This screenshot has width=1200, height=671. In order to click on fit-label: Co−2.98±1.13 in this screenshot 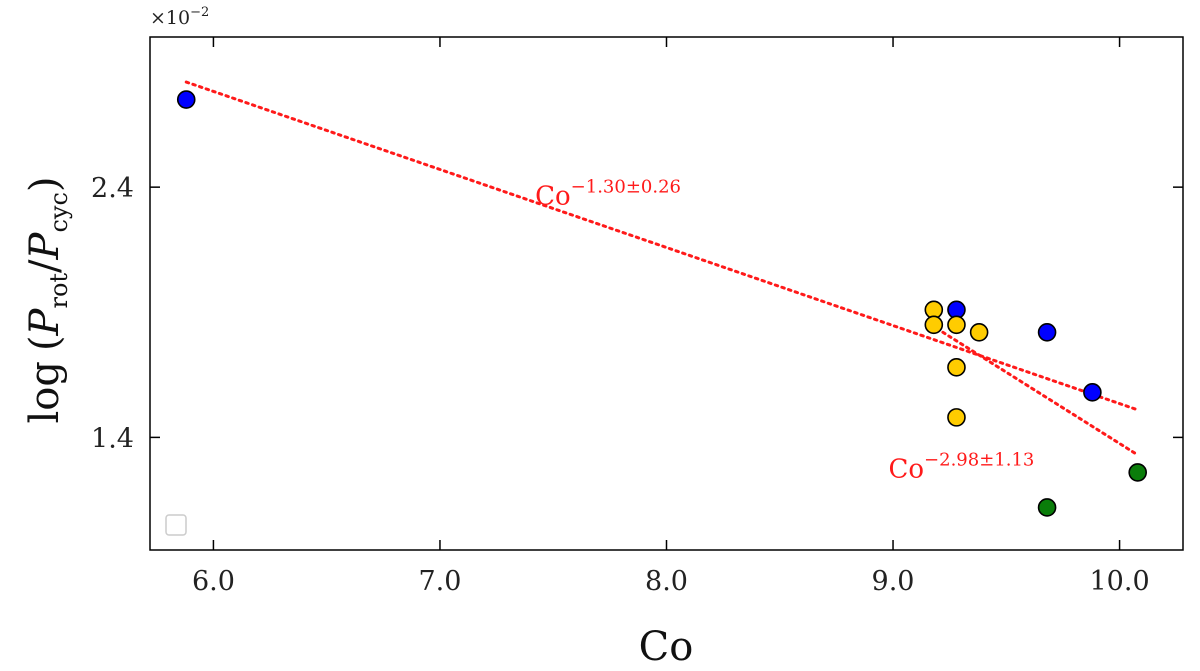, I will do `click(962, 466)`.